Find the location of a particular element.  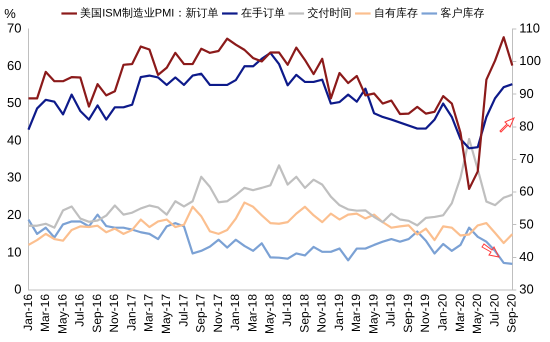

x-tick-label: Mar-16 is located at coordinates (45, 313).